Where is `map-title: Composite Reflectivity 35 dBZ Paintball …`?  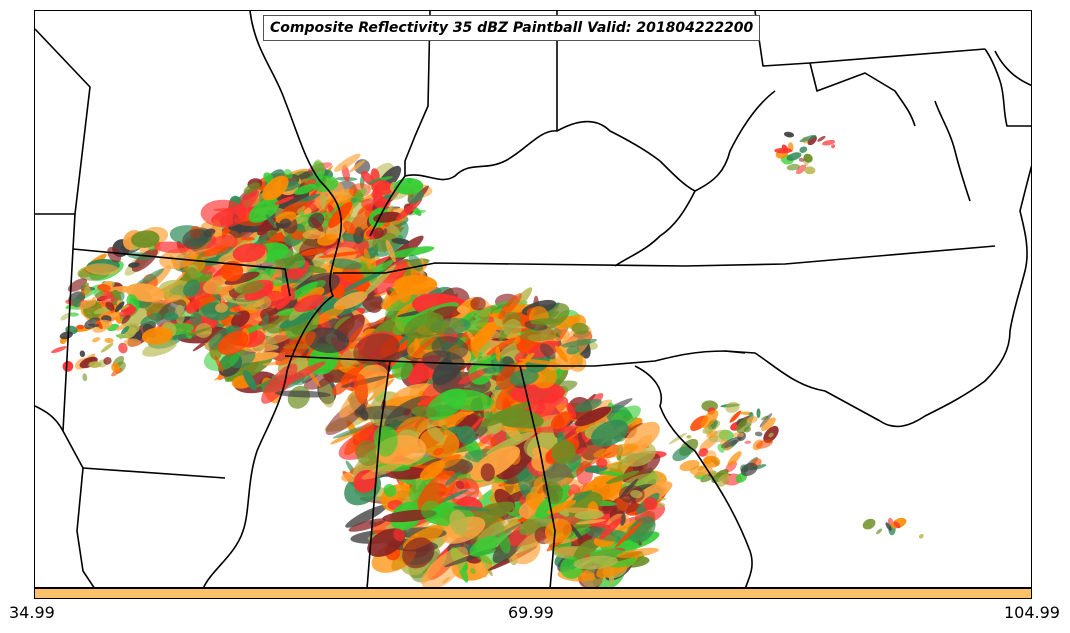
map-title: Composite Reflectivity 35 dBZ Paintball … is located at coordinates (512, 28).